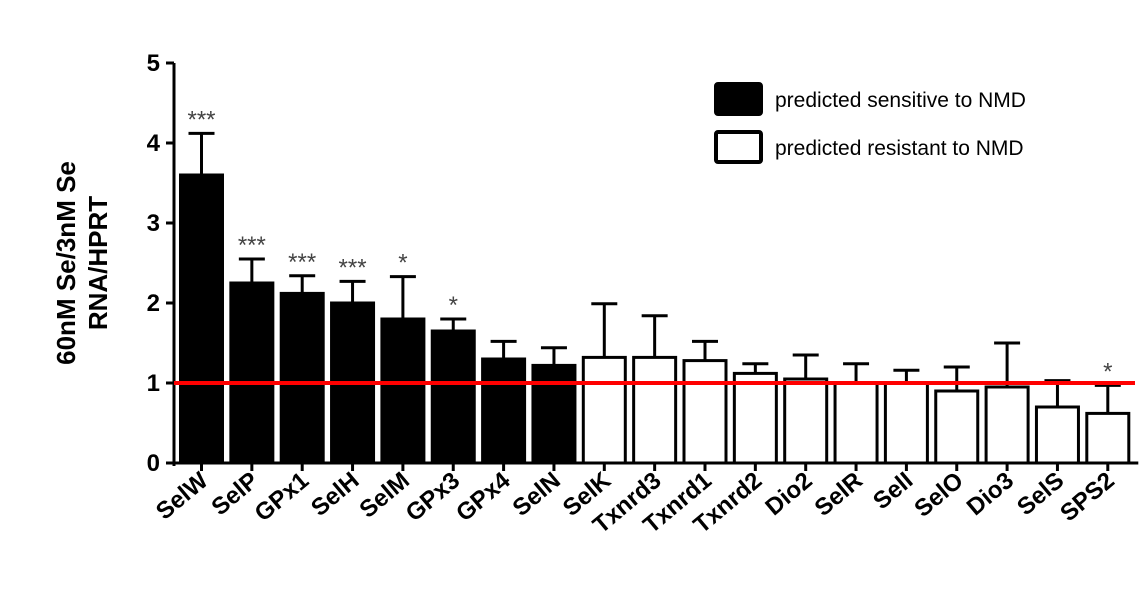  What do you see at coordinates (655, 410) in the screenshot?
I see `bar-txnrd3` at bounding box center [655, 410].